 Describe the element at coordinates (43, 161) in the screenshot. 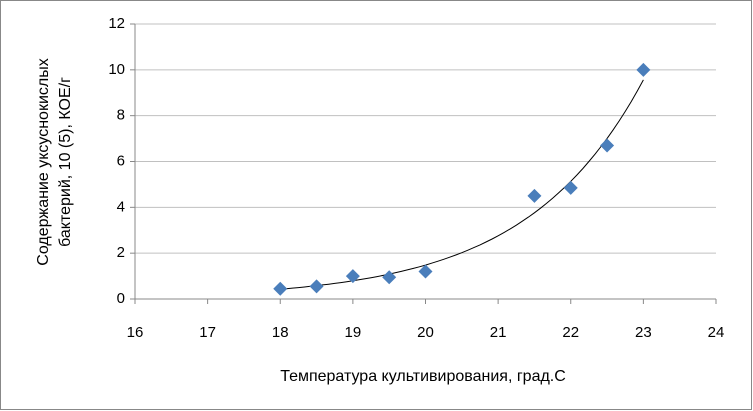

I see `y-axis-title-line: Содержание уксуснокислых` at that location.